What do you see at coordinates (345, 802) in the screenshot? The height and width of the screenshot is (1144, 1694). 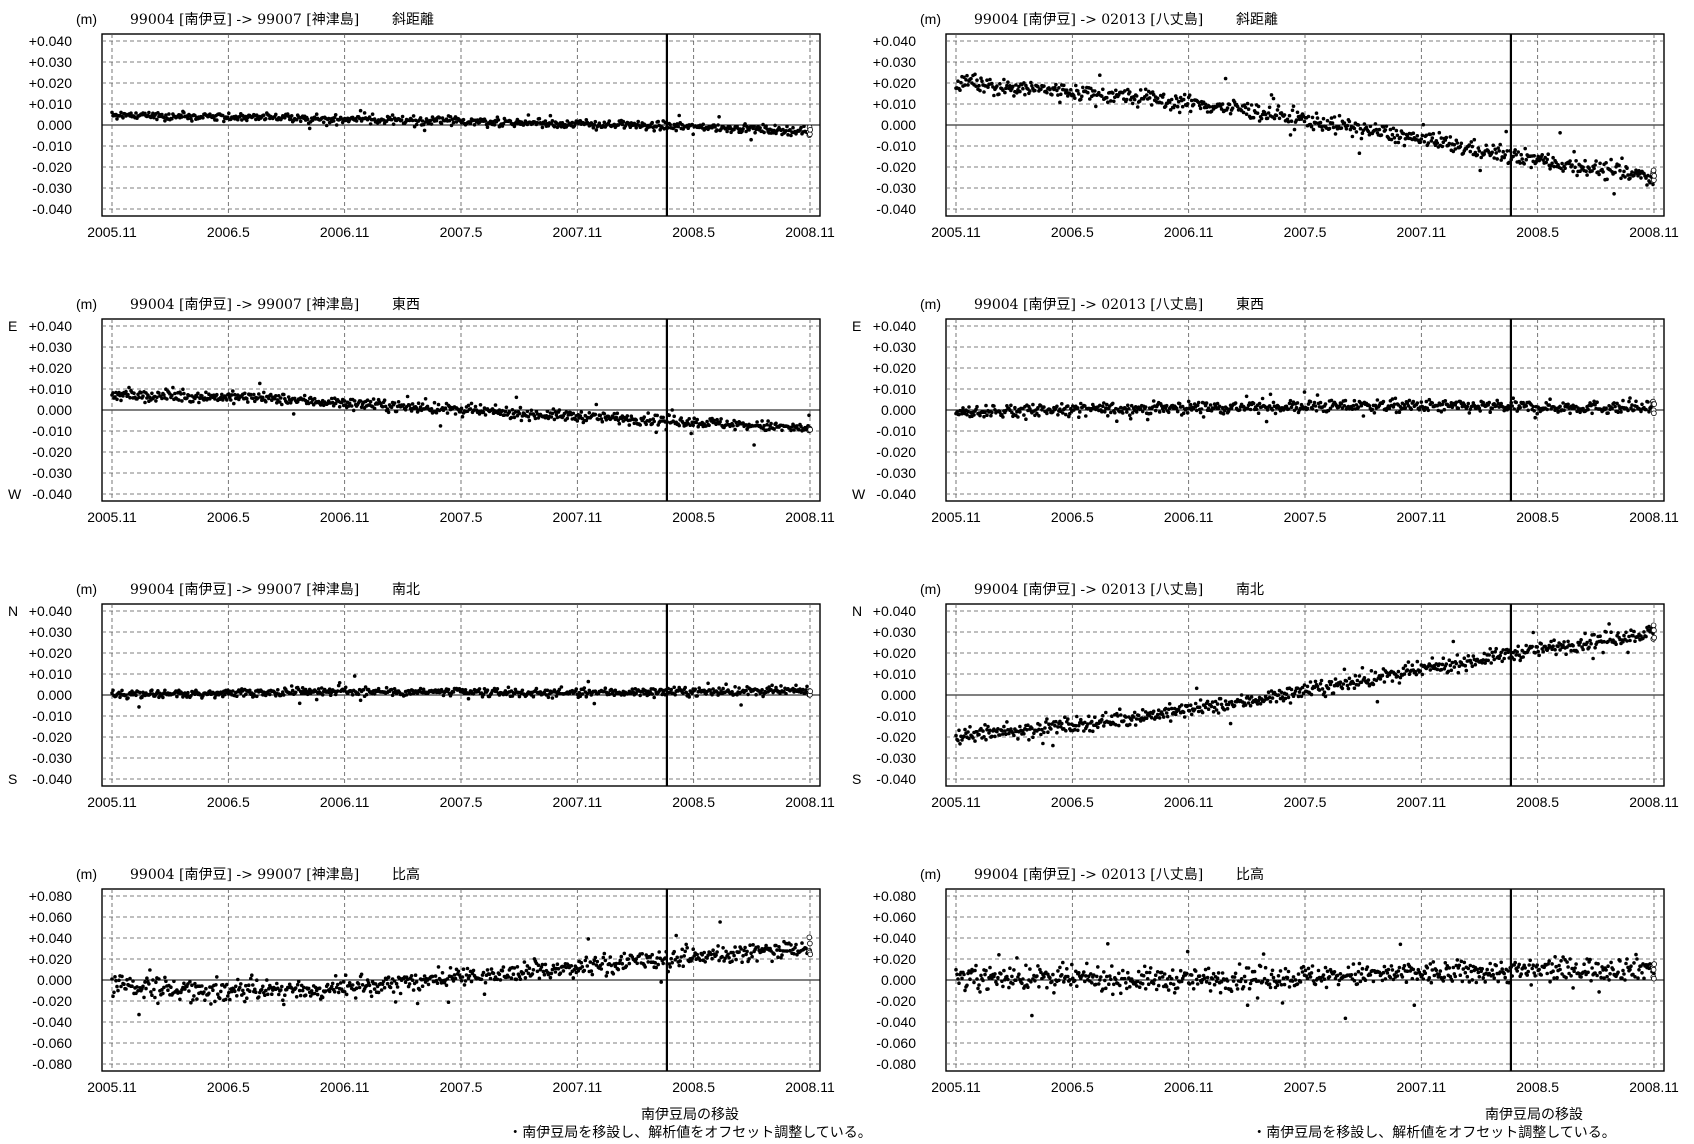 I see `x-tick-label: 2006.11` at bounding box center [345, 802].